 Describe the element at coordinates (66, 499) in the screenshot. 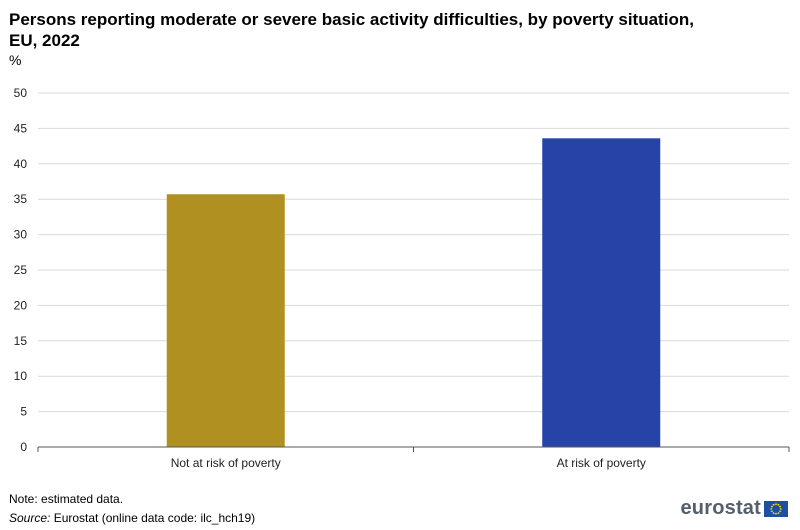

I see `footnote: Note: estimated data.` at that location.